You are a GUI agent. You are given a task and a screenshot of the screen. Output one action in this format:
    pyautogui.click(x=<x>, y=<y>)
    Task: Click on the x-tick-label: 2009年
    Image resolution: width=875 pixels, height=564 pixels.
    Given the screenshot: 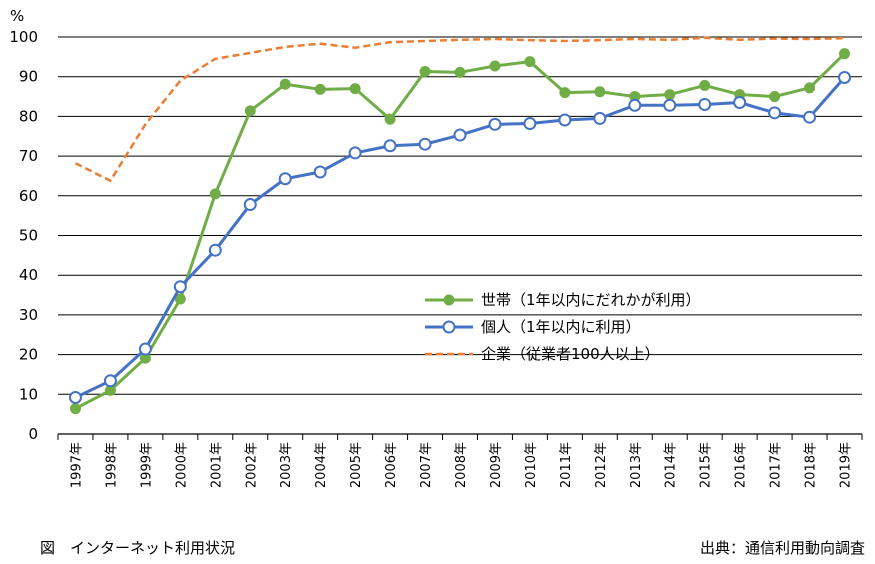 What is the action you would take?
    pyautogui.click(x=496, y=465)
    